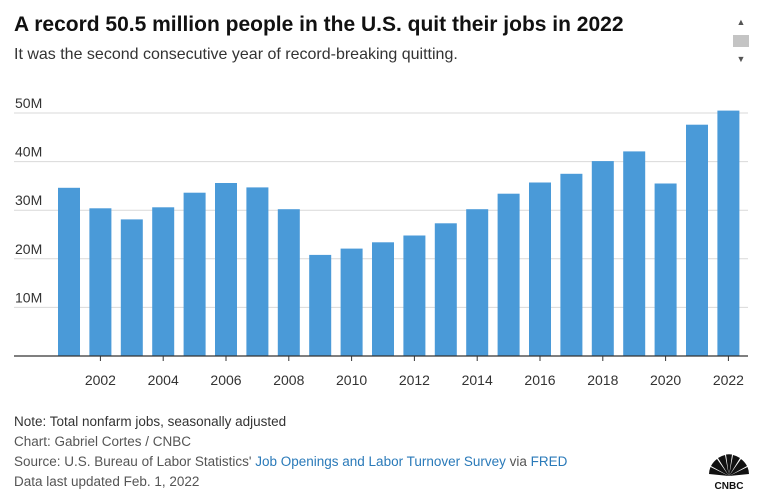 This screenshot has width=768, height=500. Describe the element at coordinates (741, 22) in the screenshot. I see `scroll-up-icon: ▲` at that location.